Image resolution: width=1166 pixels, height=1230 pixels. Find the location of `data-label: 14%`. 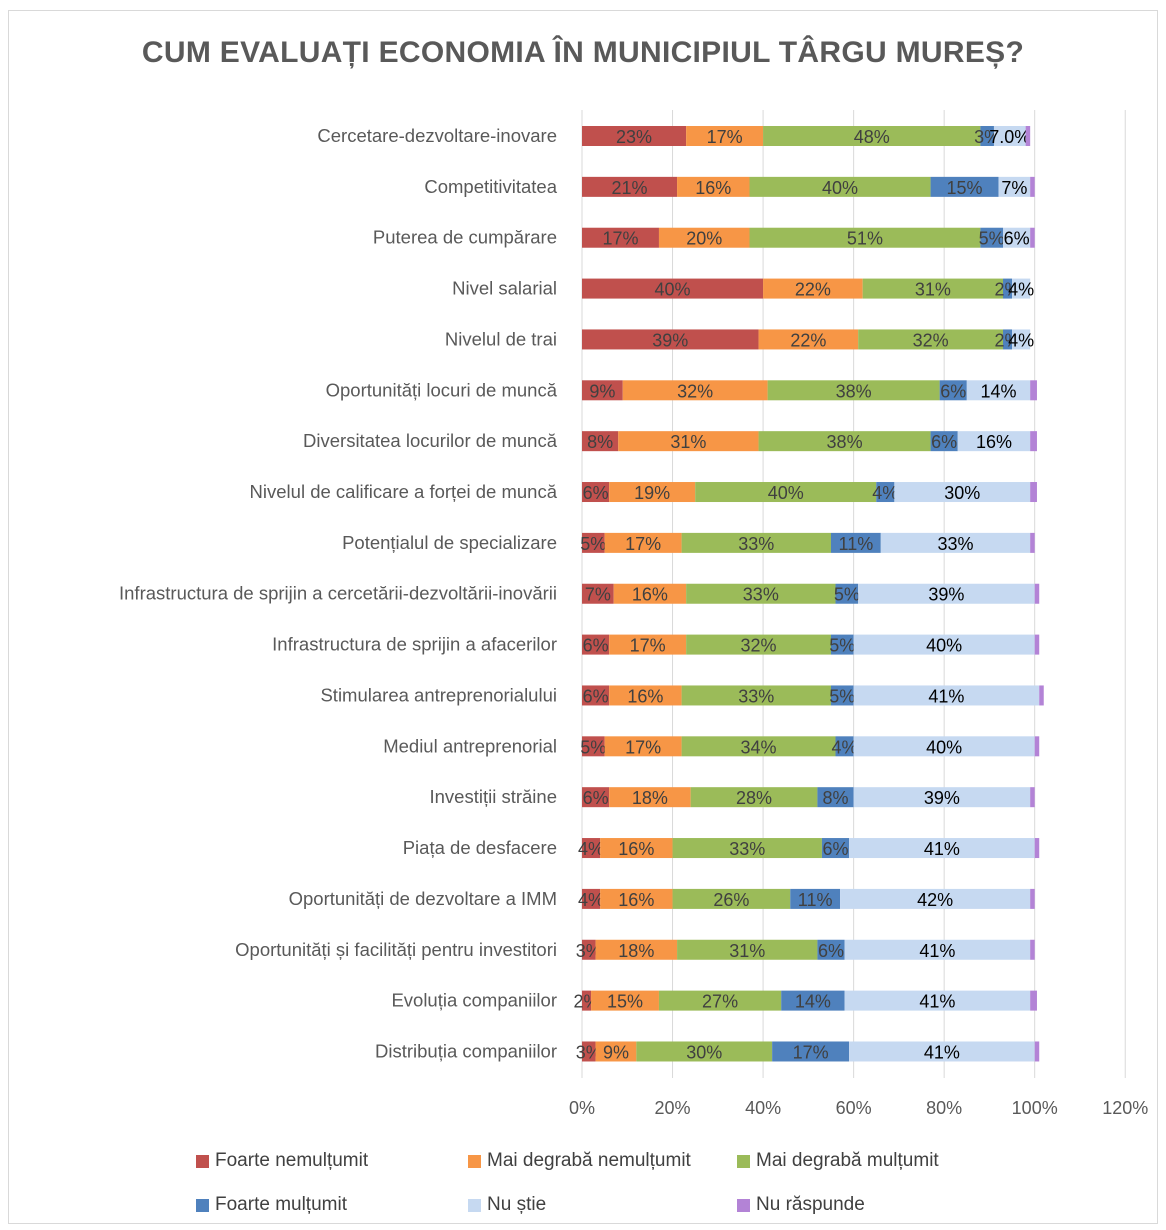

data-label: 14% is located at coordinates (998, 391).